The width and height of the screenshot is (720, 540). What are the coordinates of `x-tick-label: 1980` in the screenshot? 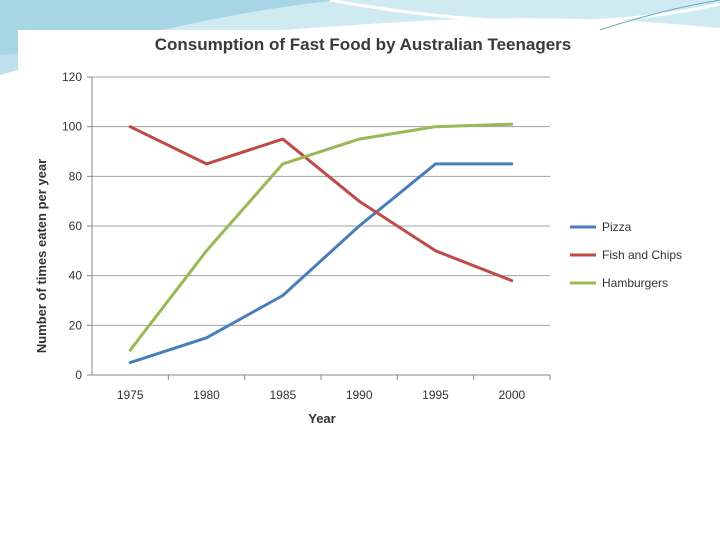 It's located at (206, 395).